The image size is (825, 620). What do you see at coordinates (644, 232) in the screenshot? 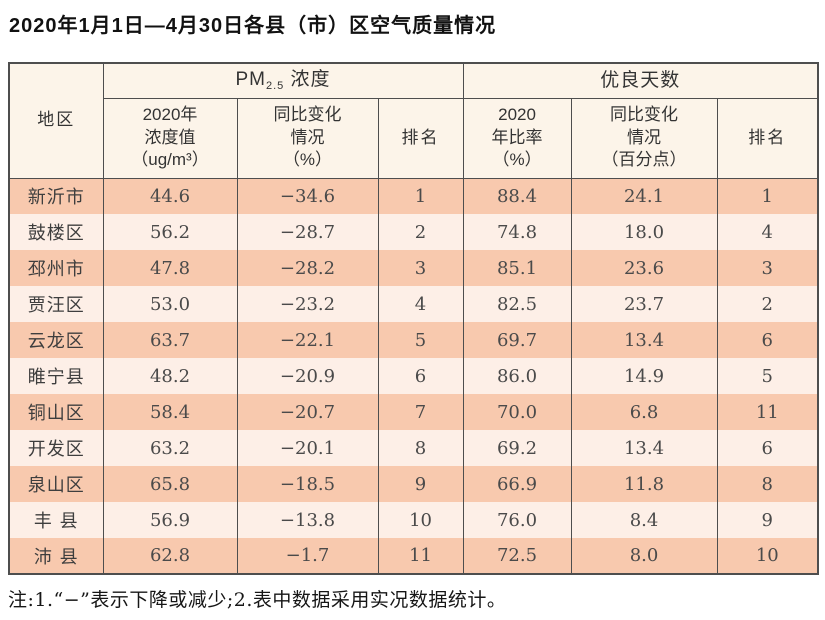
I see `cell-good-change: 18.0` at bounding box center [644, 232].